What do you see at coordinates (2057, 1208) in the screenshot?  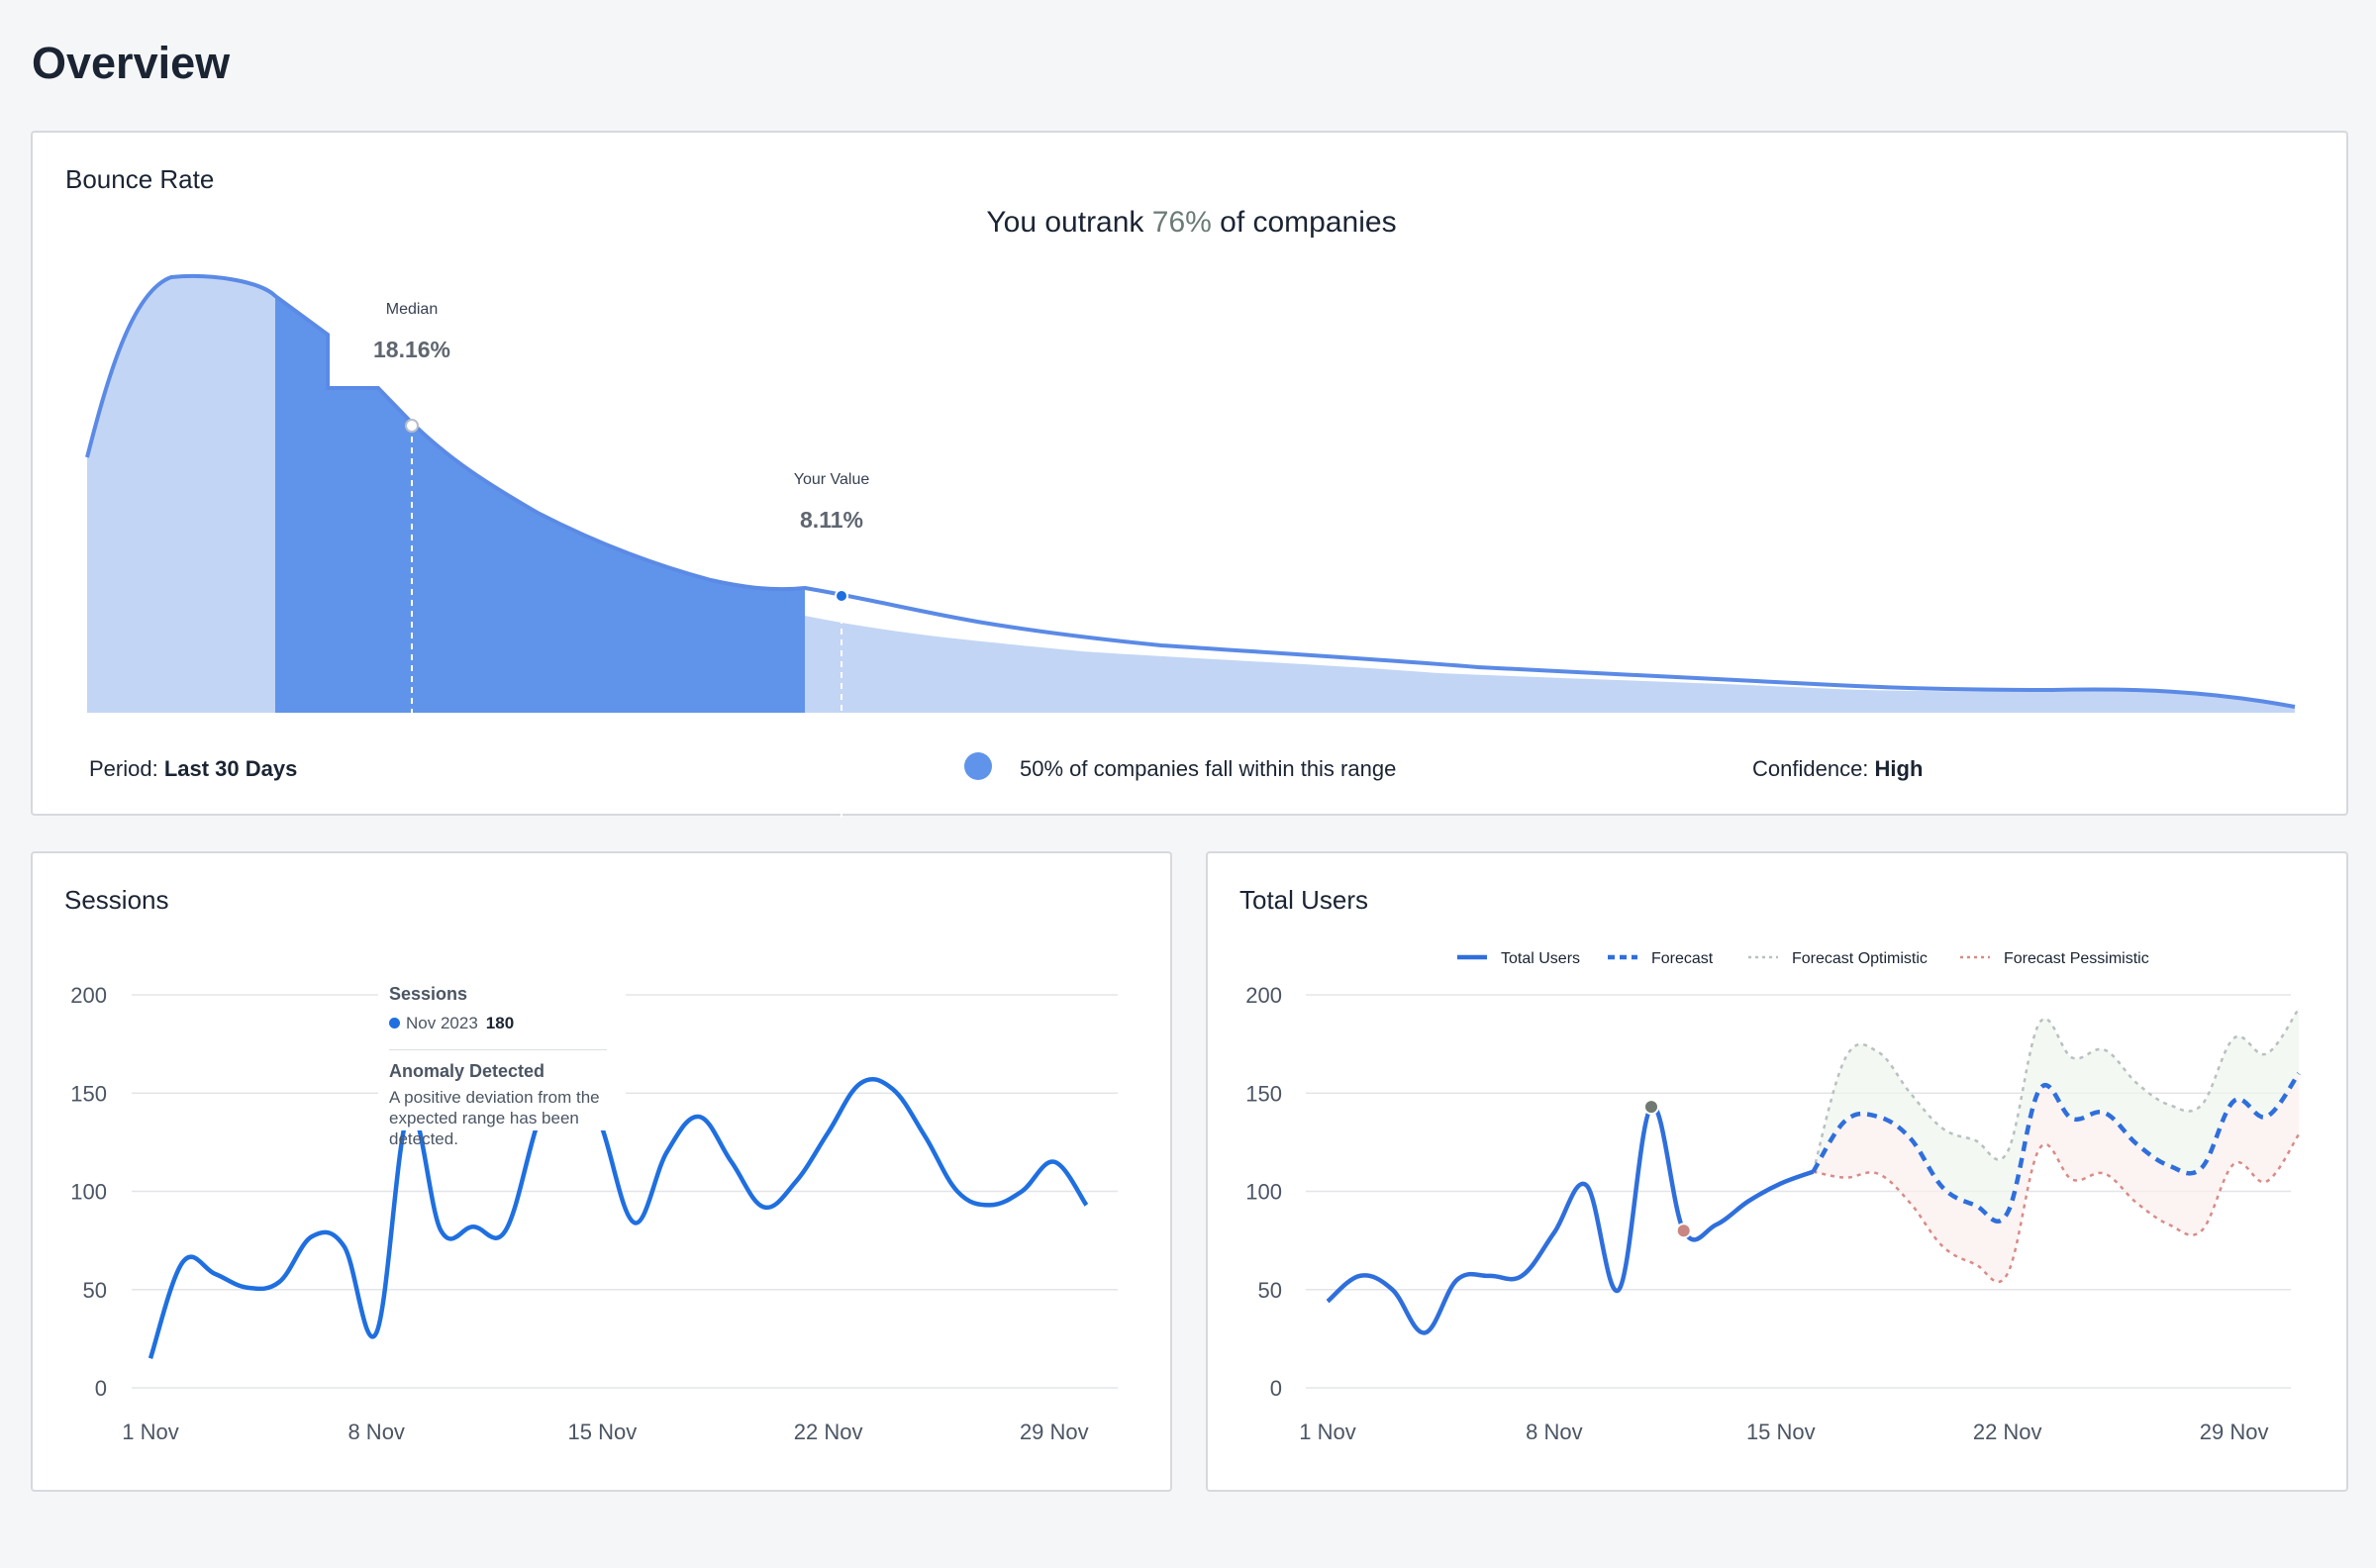 I see `forecast-pessimistic-line` at bounding box center [2057, 1208].